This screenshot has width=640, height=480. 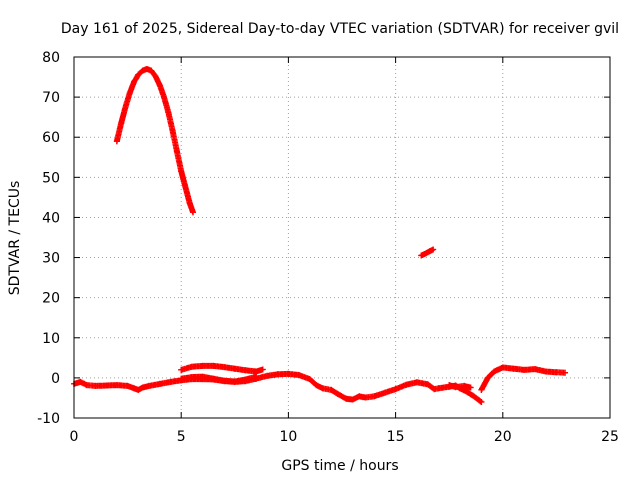 I want to click on y-tick-label: 30, so click(x=51, y=259).